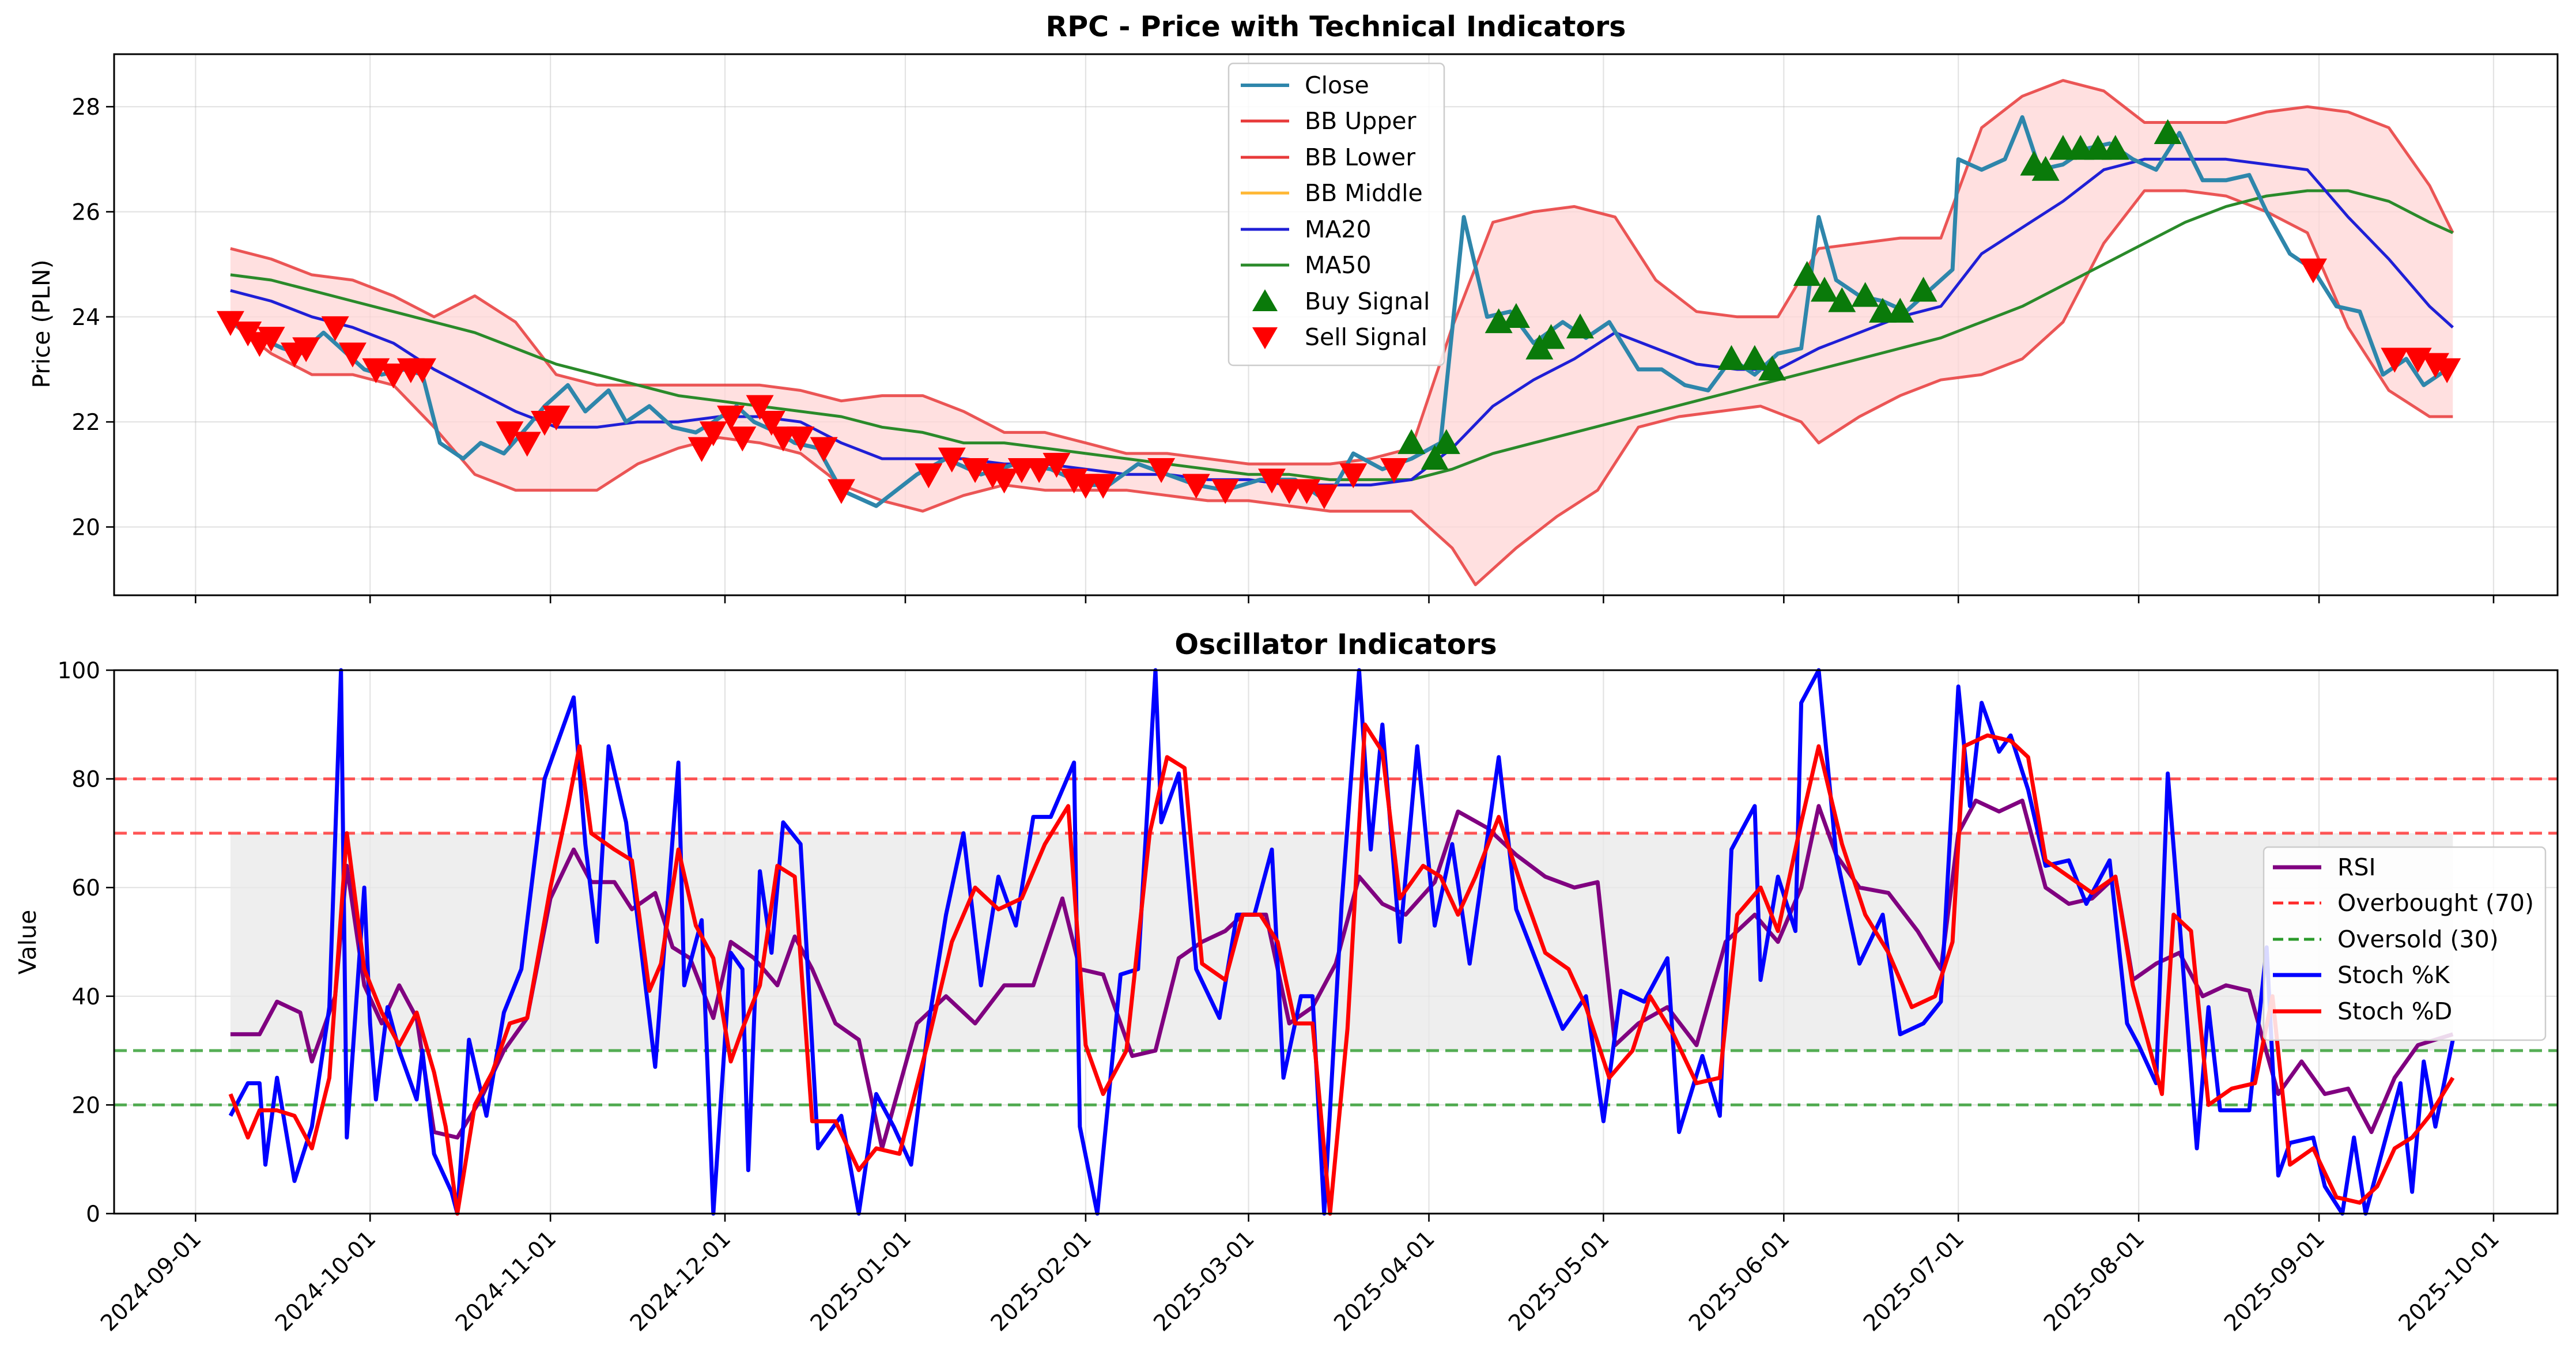 The height and width of the screenshot is (1364, 2576). Describe the element at coordinates (2274, 1281) in the screenshot. I see `x-tick-label: 2025-09-01` at that location.